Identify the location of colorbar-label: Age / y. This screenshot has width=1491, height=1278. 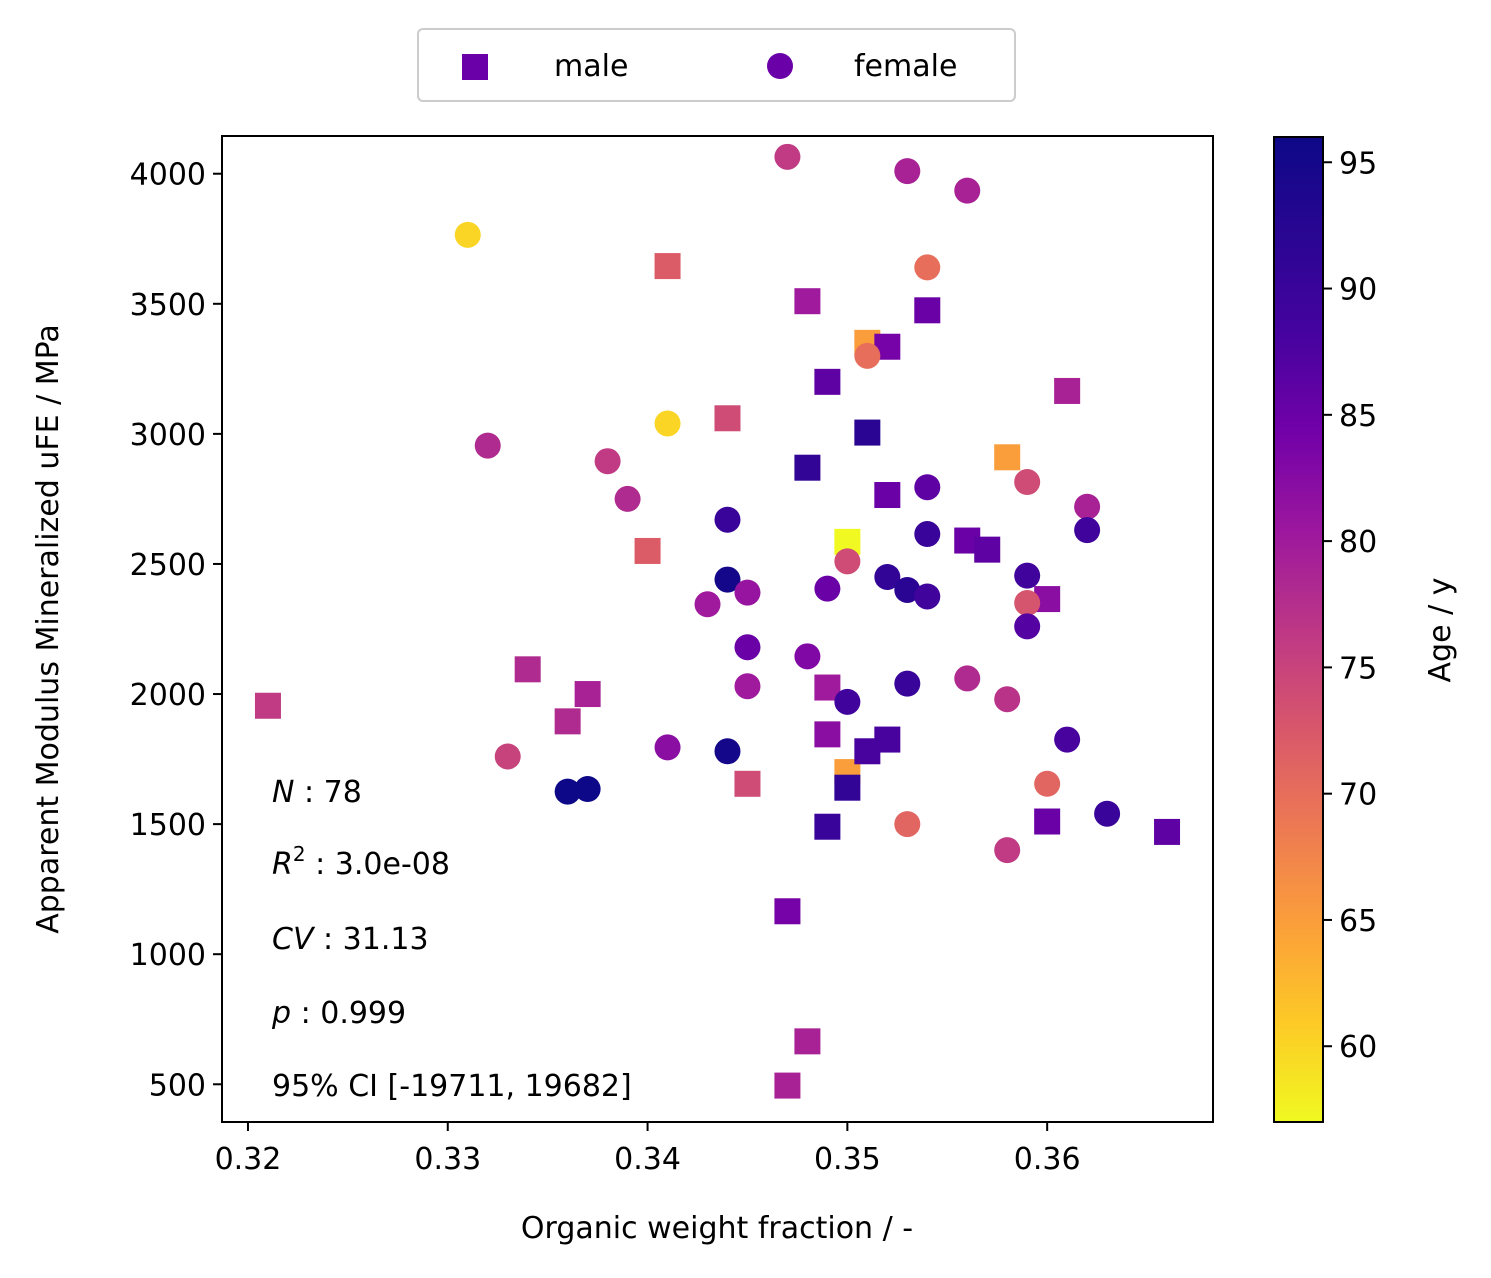
(1440, 630).